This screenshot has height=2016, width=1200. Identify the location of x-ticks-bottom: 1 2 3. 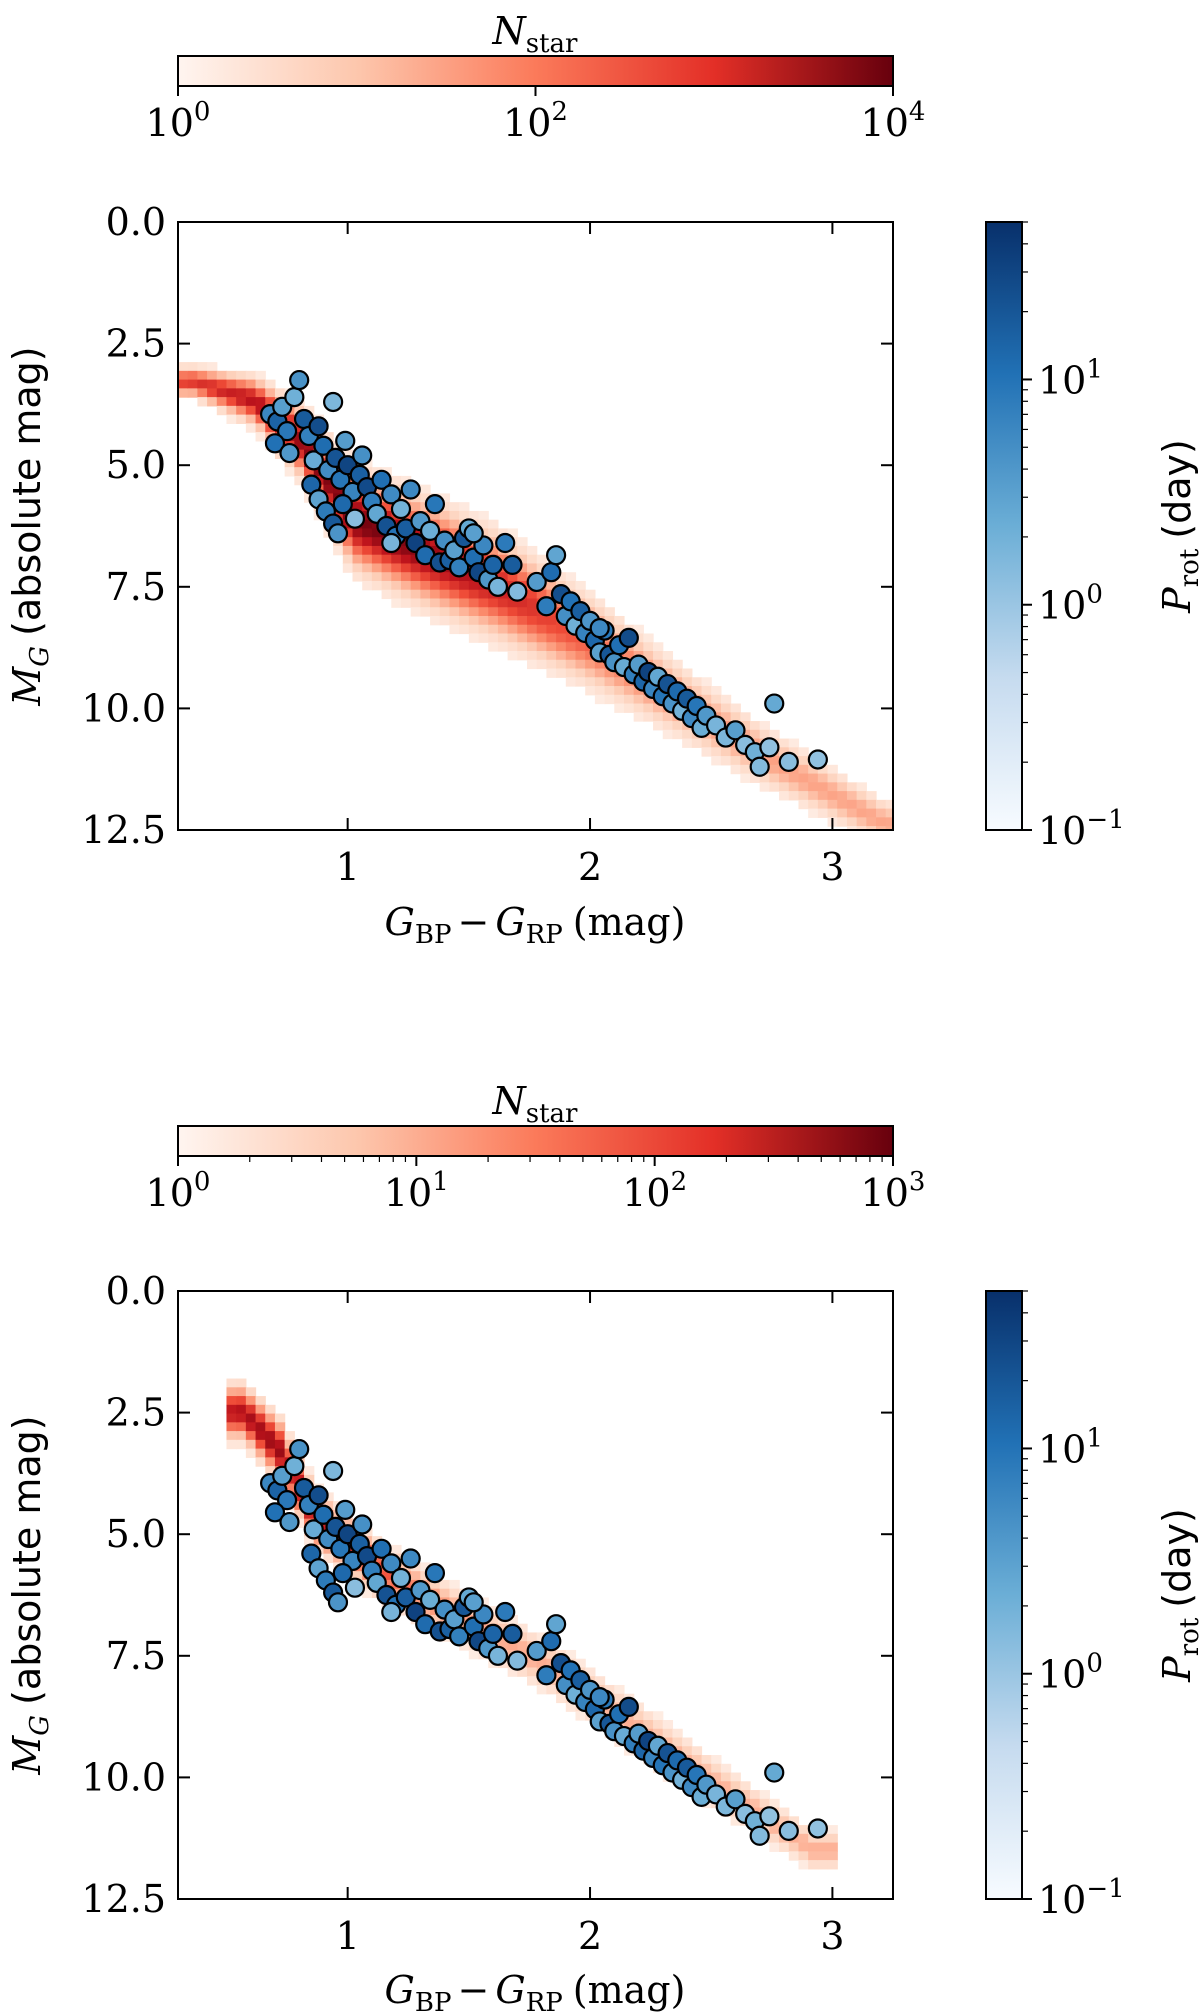
(590, 1624).